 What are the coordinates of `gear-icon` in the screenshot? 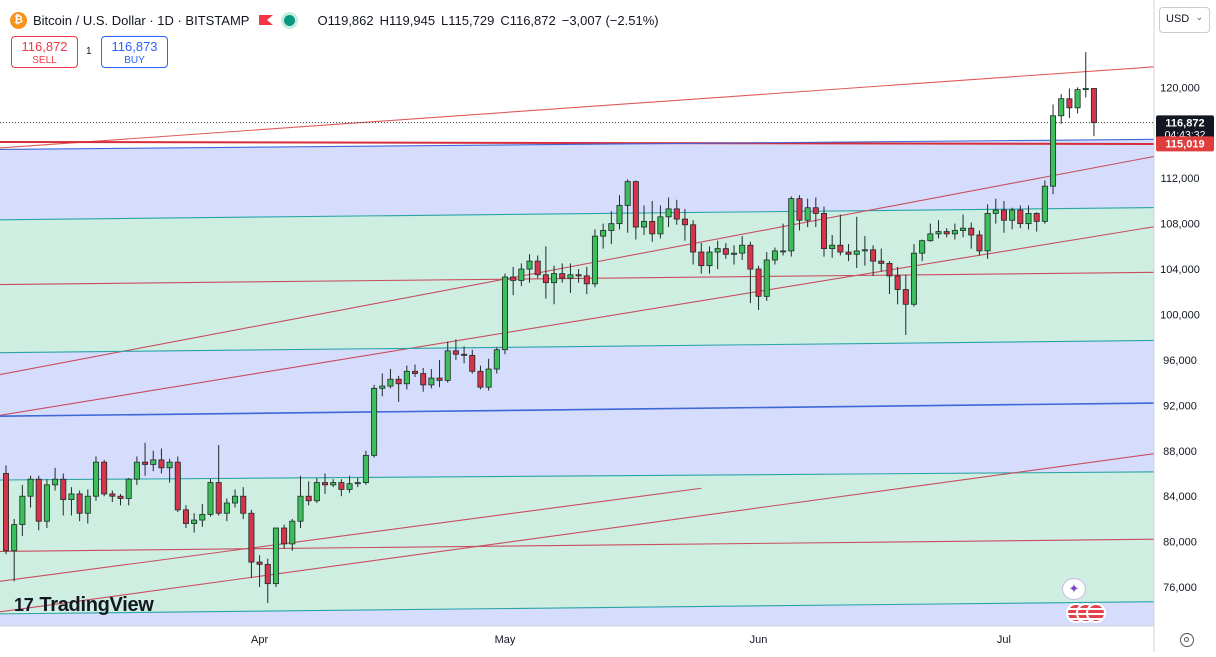 It's located at (1187, 640).